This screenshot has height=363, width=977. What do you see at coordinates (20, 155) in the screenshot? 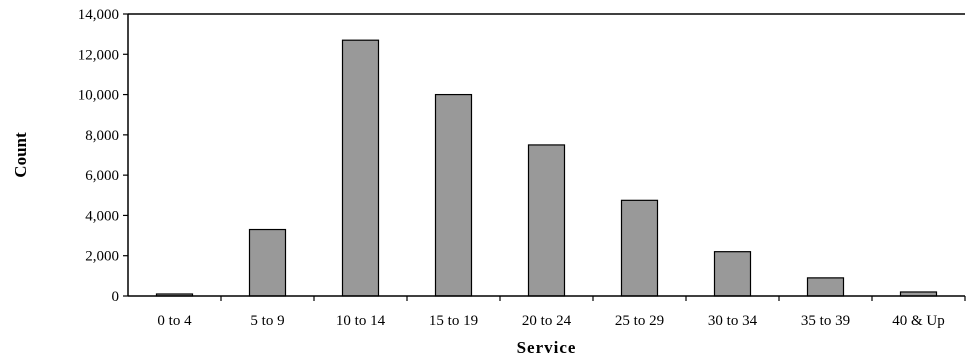
I see `y-axis-title: Count` at bounding box center [20, 155].